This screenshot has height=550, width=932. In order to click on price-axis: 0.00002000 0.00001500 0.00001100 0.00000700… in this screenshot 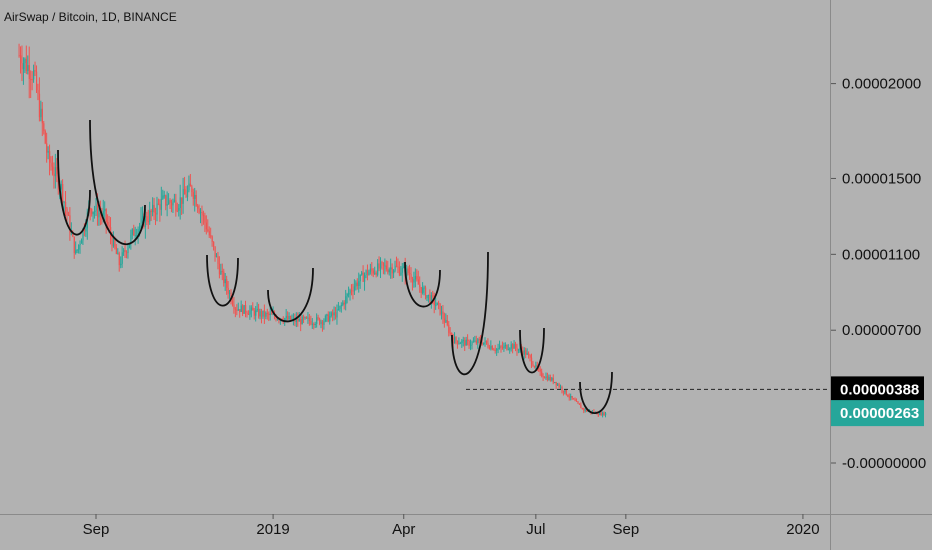, I will do `click(878, 274)`.